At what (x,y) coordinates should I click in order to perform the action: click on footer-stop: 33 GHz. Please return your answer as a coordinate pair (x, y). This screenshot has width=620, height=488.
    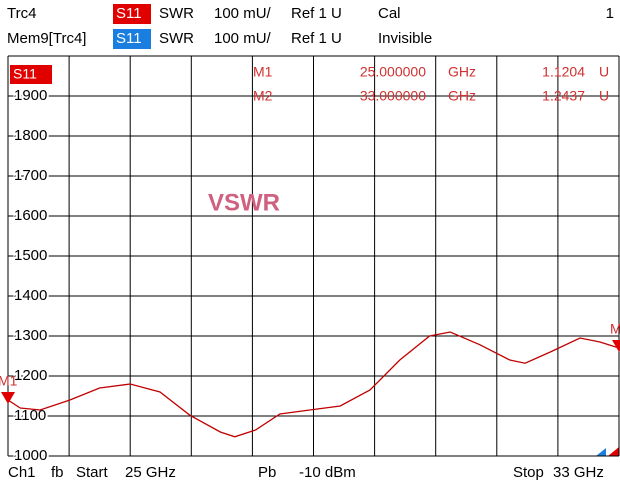
    Looking at the image, I should click on (578, 472).